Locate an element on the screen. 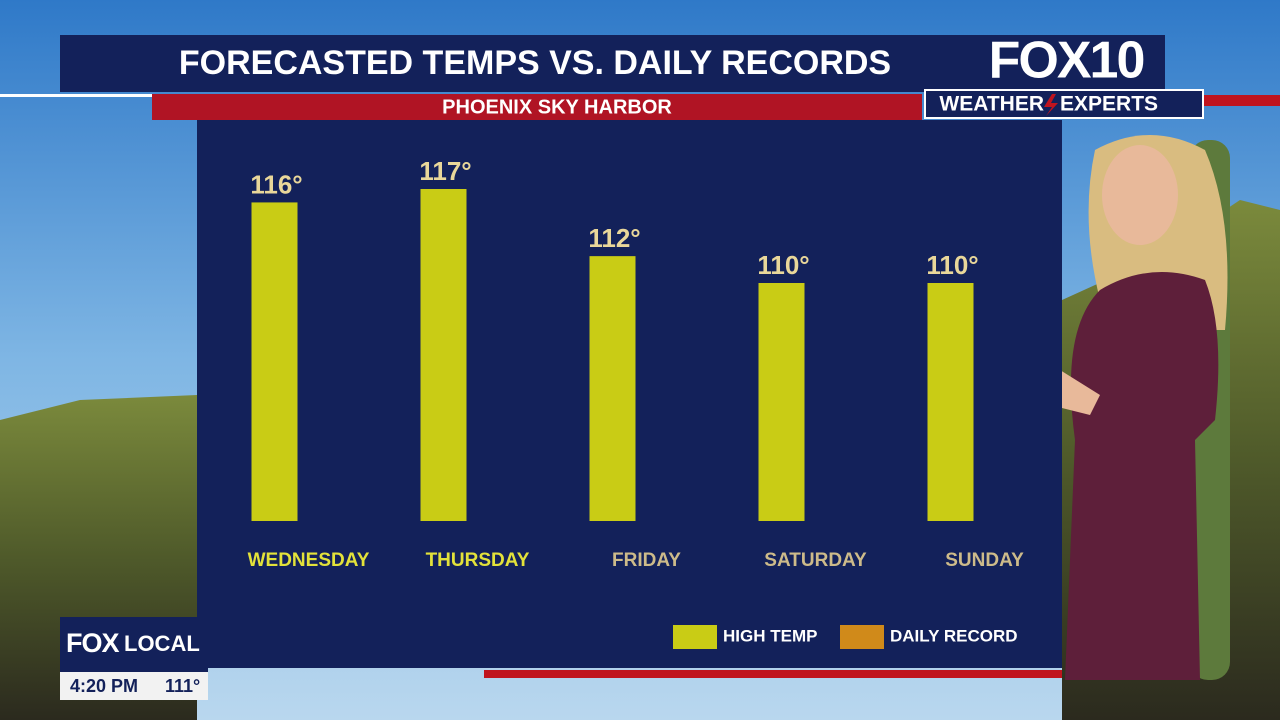 This screenshot has height=720, width=1280. presenter-dress is located at coordinates (1142, 476).